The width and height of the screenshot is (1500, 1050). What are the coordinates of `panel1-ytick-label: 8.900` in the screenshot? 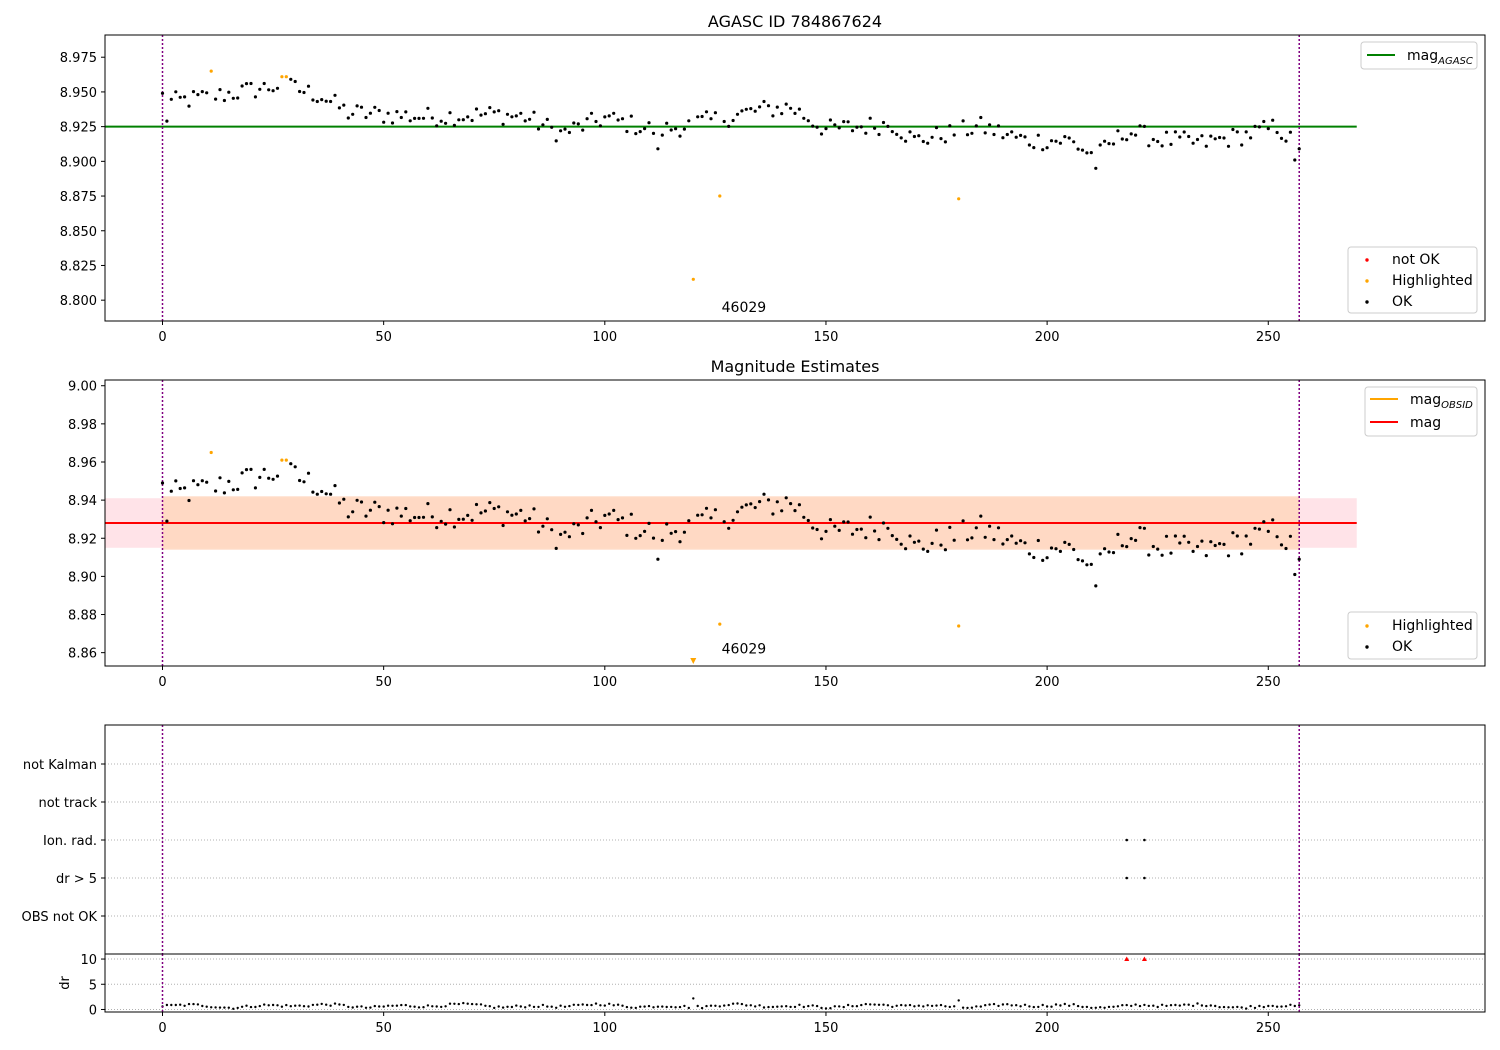 It's located at (78, 162).